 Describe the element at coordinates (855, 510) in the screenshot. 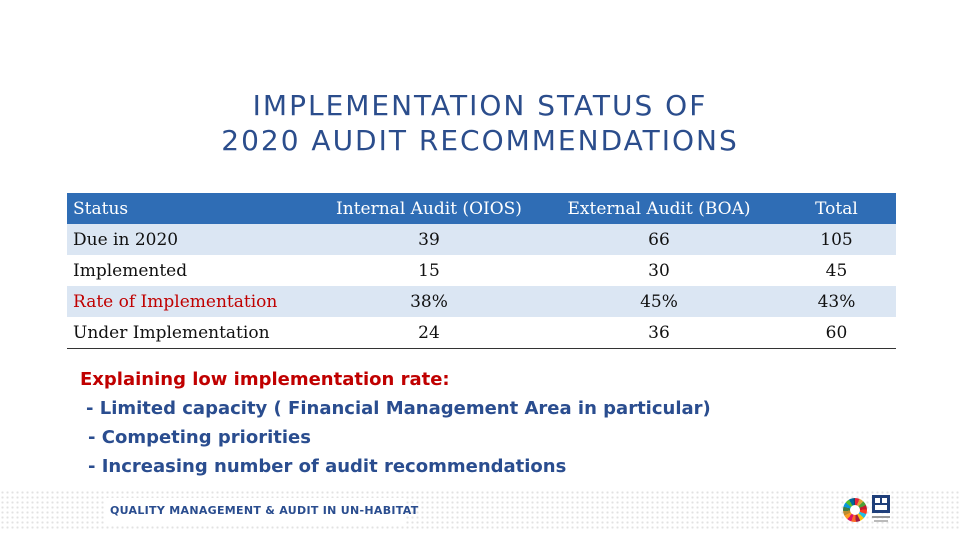

I see `sdg-wheel-icon` at that location.